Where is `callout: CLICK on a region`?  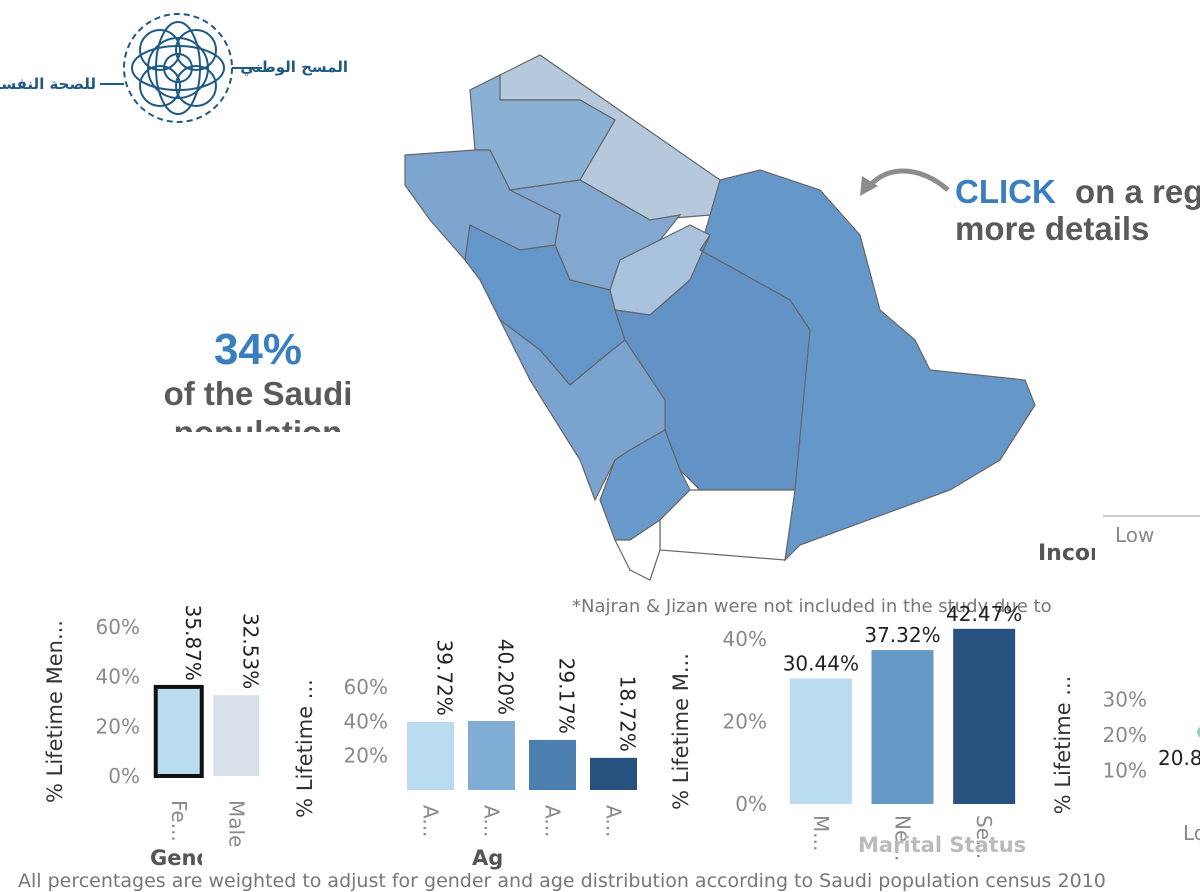
callout: CLICK on a region is located at coordinates (1077, 191).